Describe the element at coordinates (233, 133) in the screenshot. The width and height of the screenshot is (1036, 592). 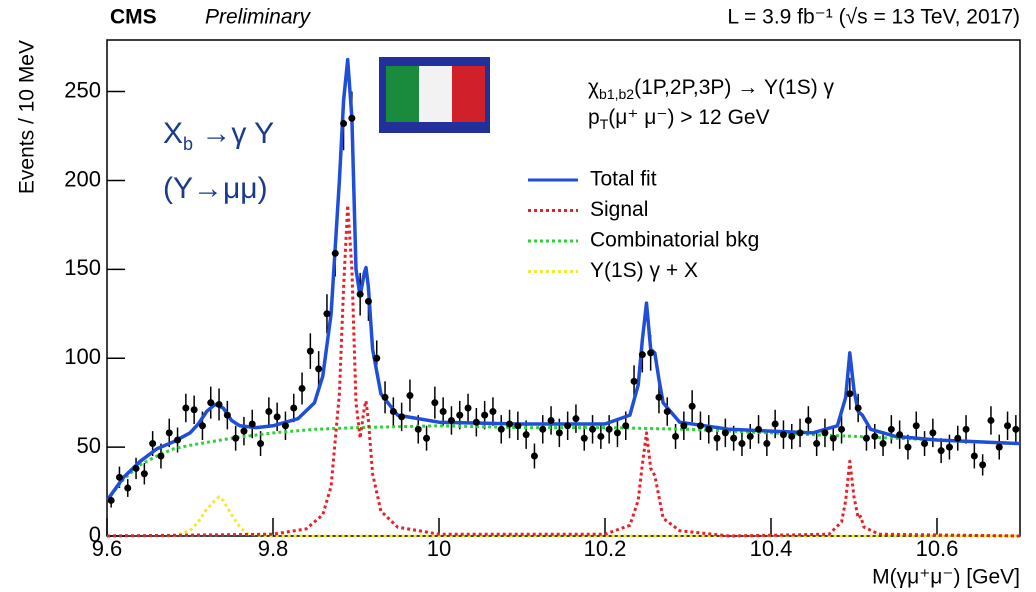
I see `annotation-part: →γ Υ` at that location.